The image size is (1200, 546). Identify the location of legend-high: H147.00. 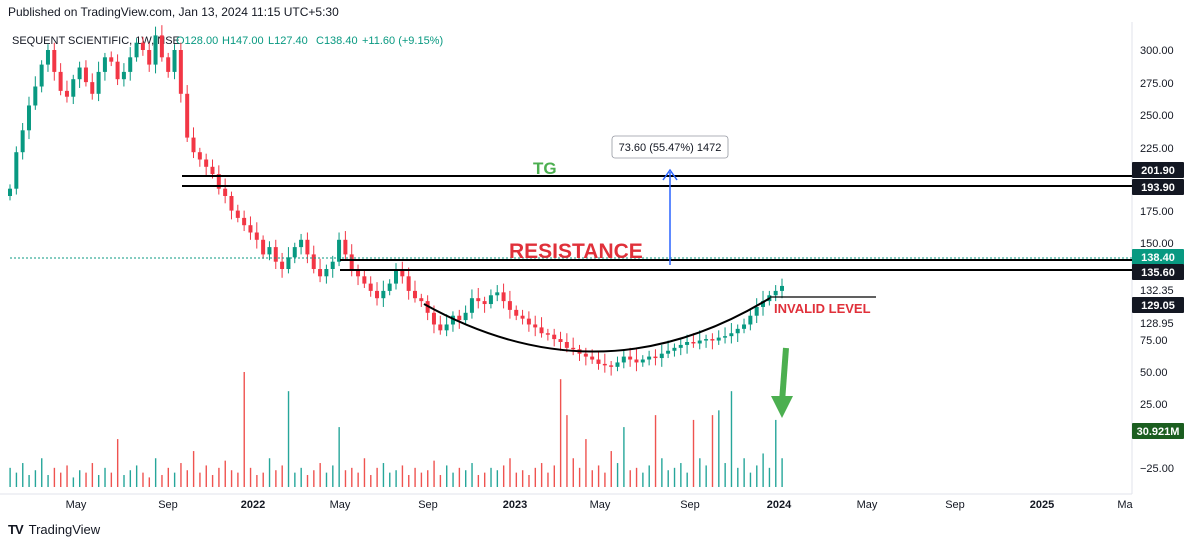
(243, 41).